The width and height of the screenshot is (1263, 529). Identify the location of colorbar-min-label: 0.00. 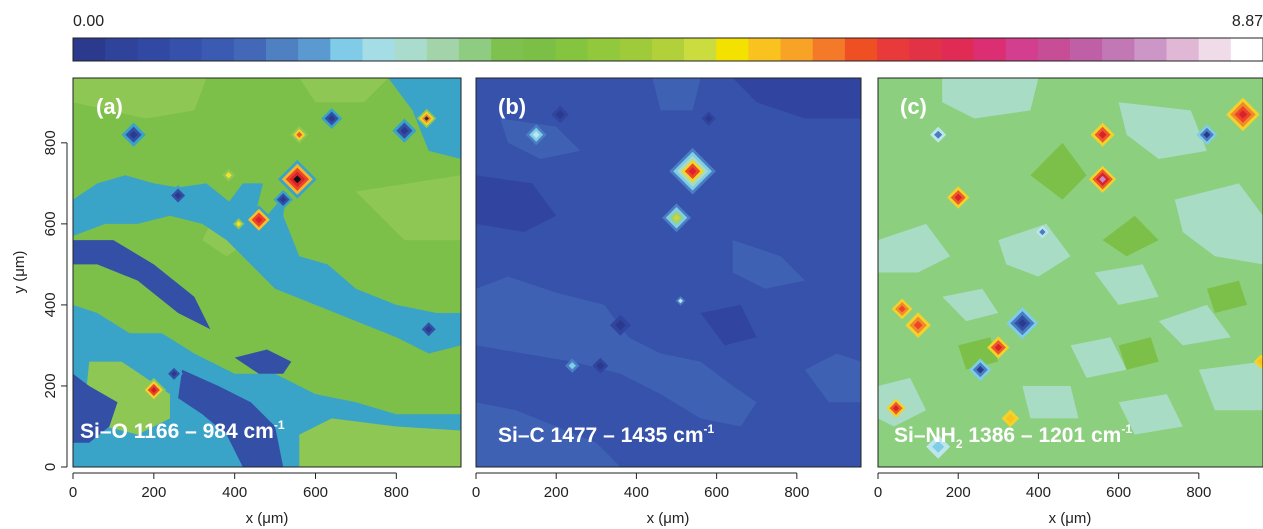
(88, 21).